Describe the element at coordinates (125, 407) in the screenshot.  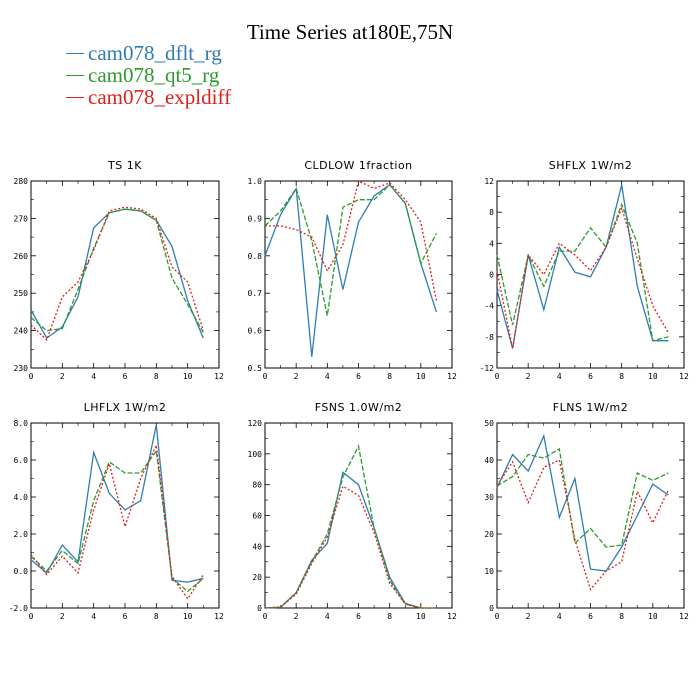
I see `panel-title: LHFLX 1W/m2` at that location.